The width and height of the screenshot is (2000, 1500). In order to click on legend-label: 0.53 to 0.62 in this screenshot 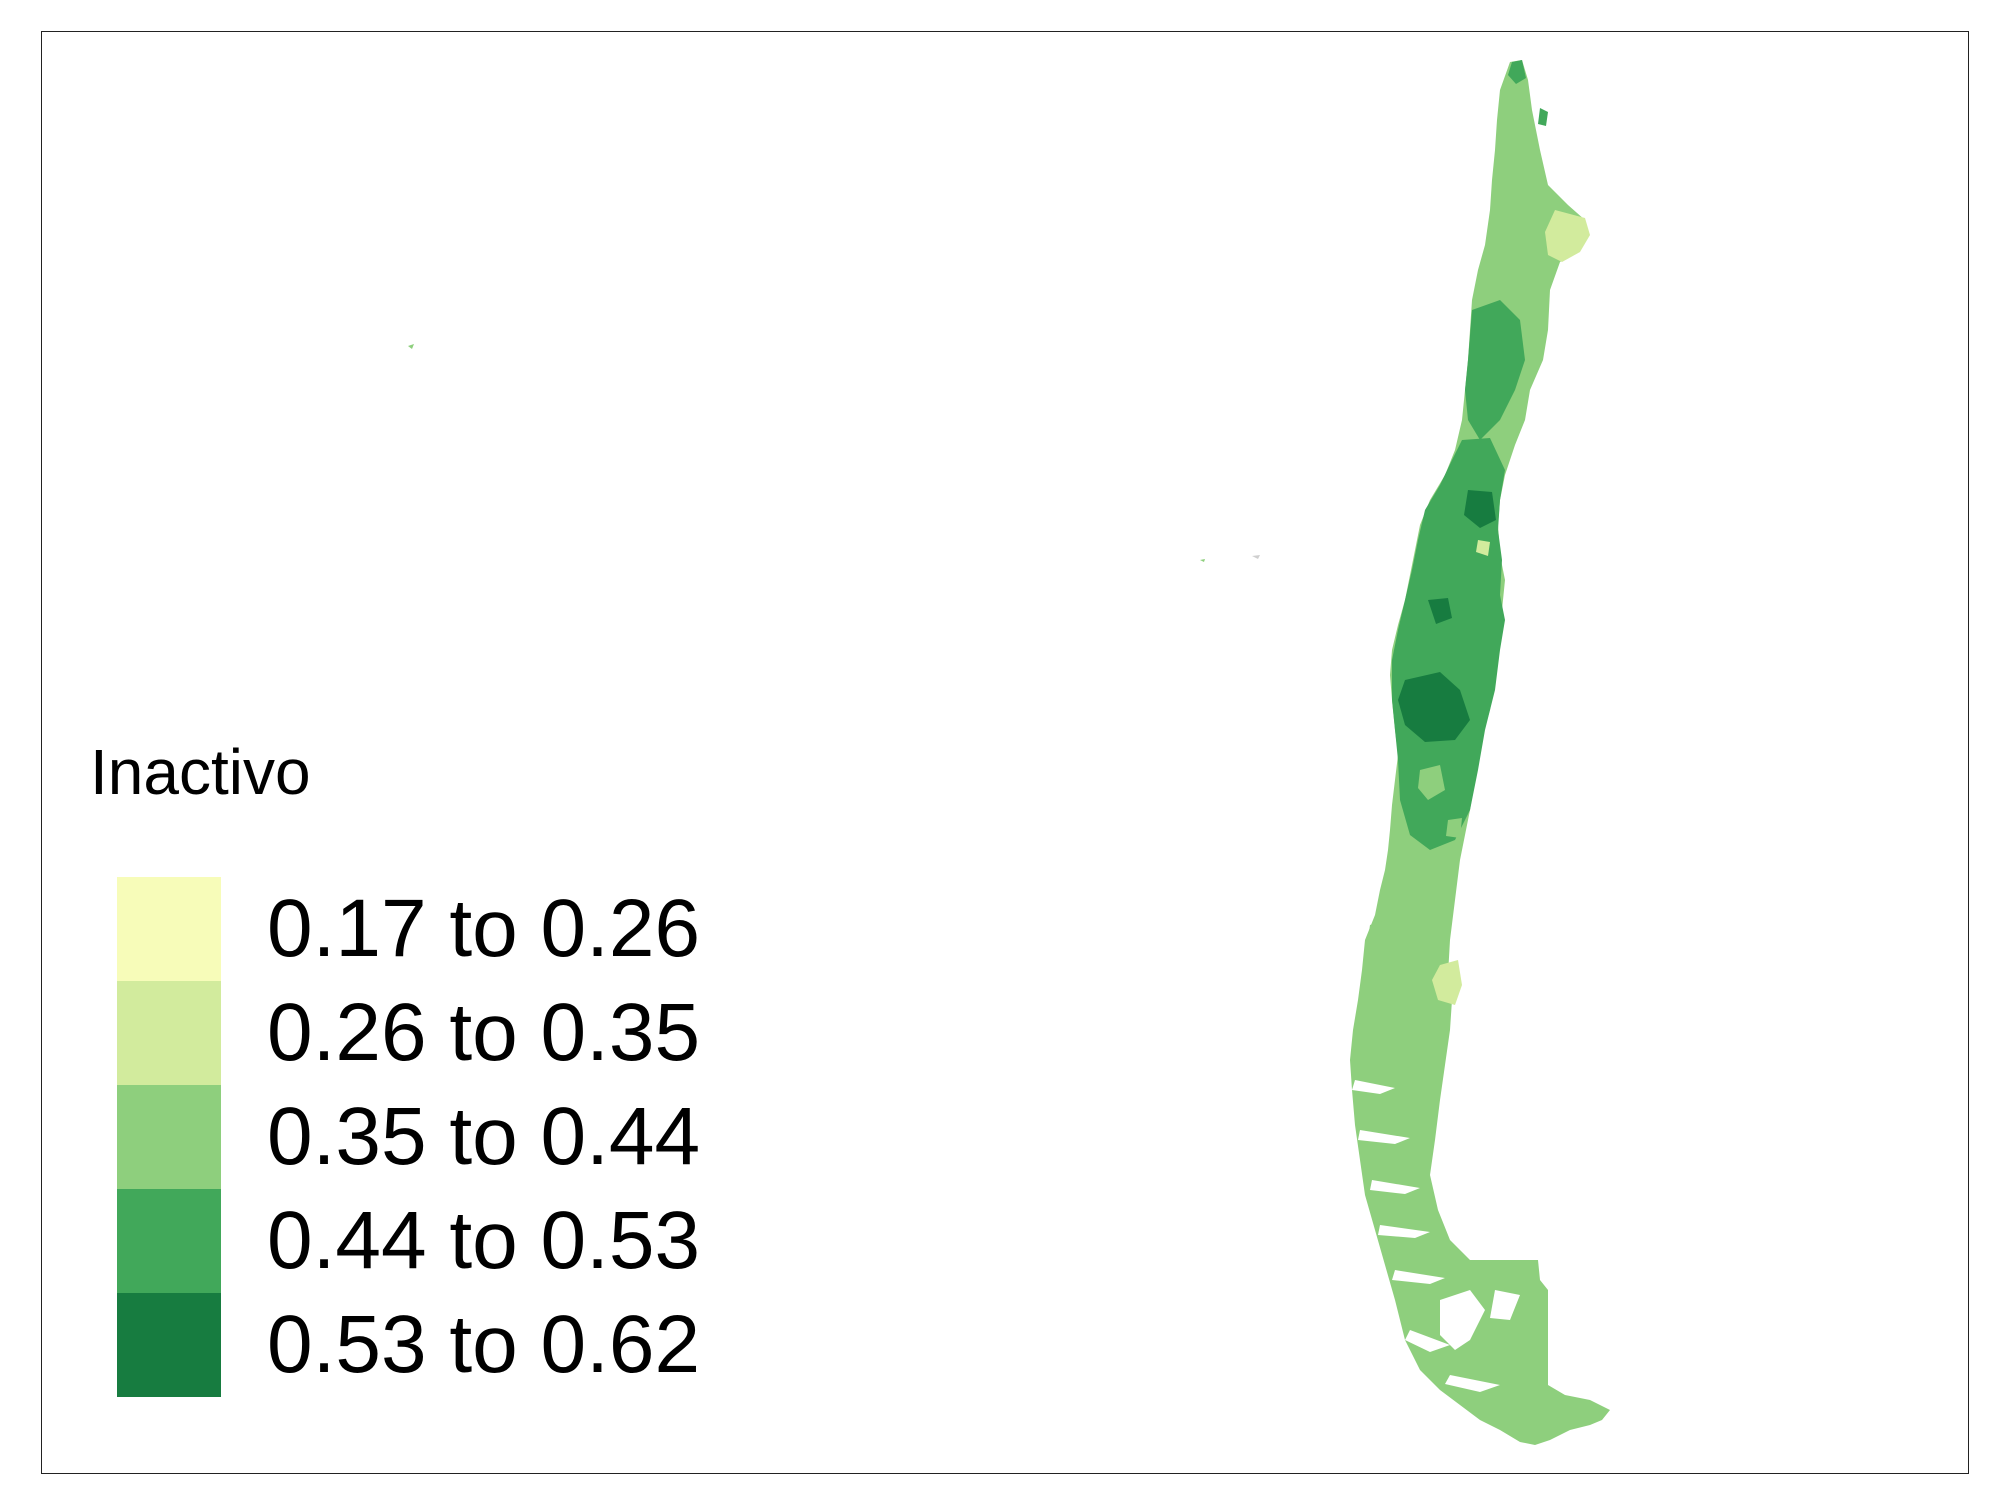, I will do `click(484, 1344)`.